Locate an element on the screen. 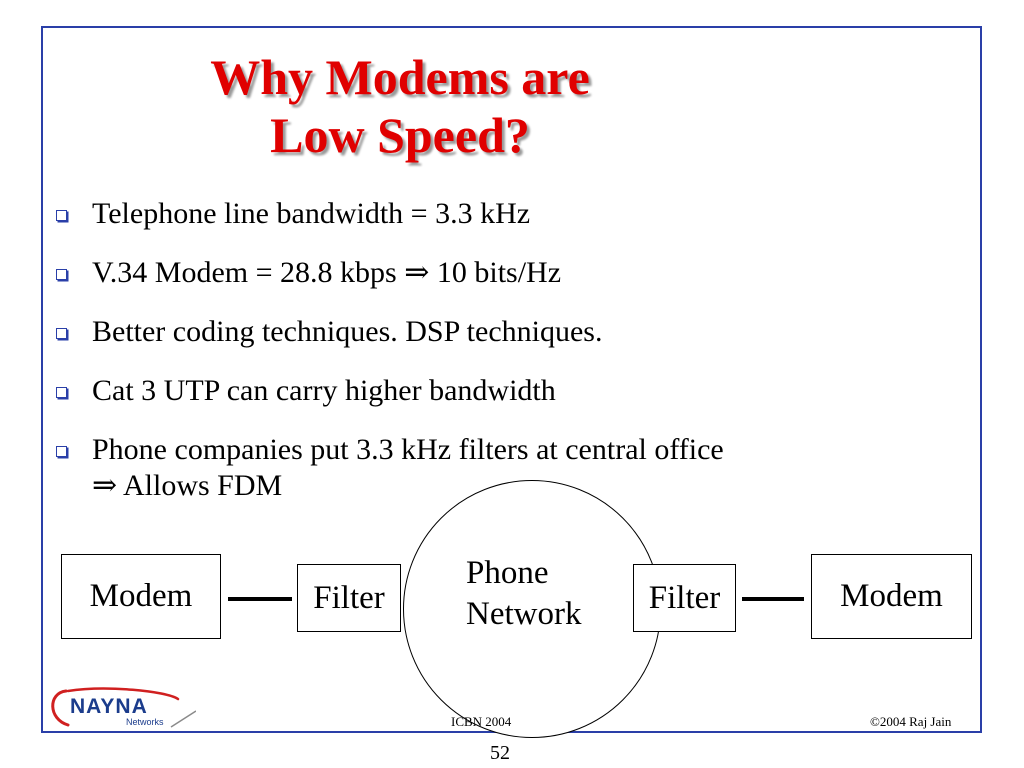 Image resolution: width=1024 pixels, height=768 pixels. footer-conference: ICBN 2004 is located at coordinates (481, 721).